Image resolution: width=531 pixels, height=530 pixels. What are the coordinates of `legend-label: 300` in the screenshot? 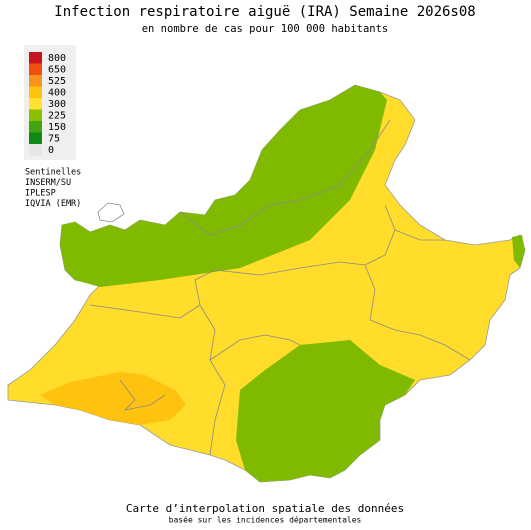 It's located at (57, 104).